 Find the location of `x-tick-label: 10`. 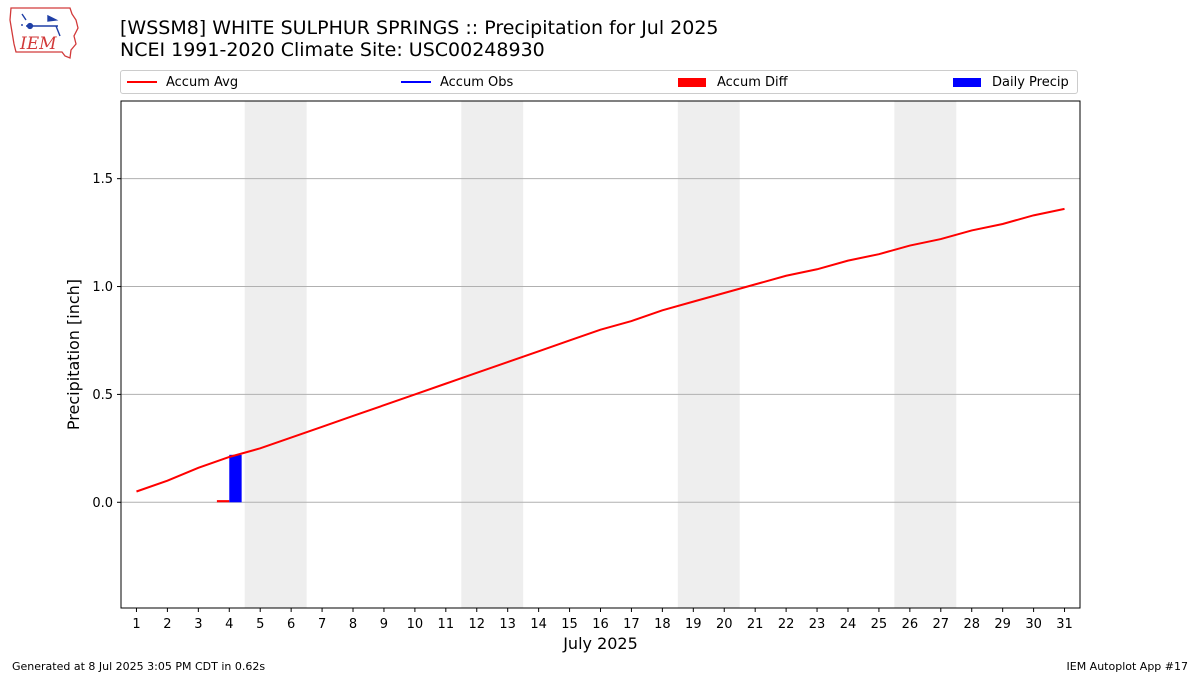

x-tick-label: 10 is located at coordinates (415, 624).